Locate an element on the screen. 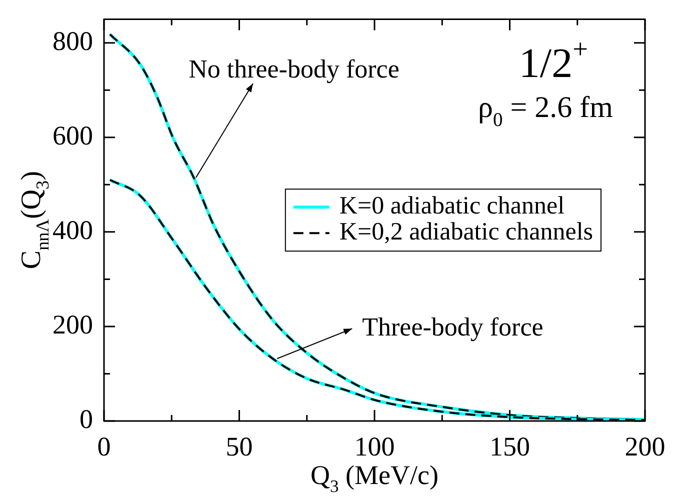  y-tick-label: 400 is located at coordinates (72, 230).